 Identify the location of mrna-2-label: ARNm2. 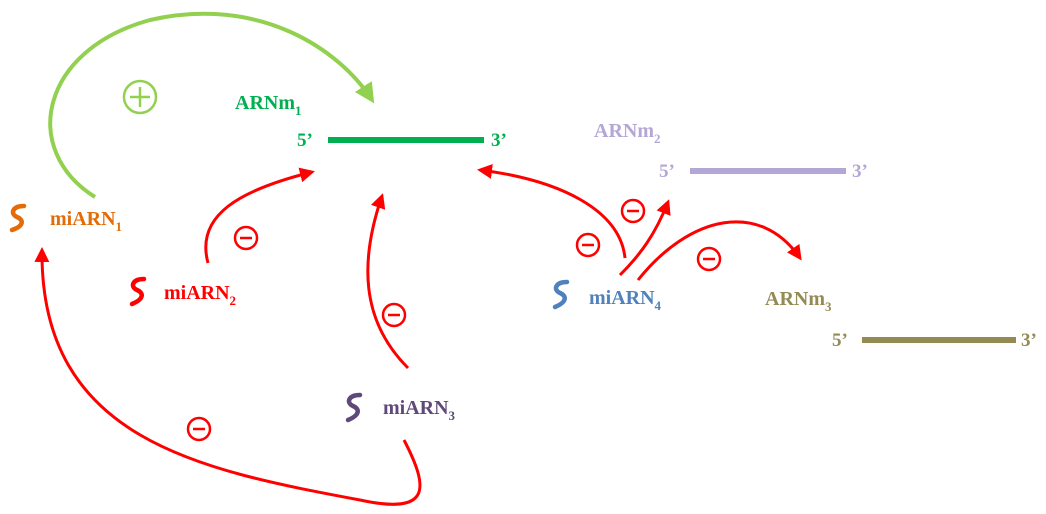
(627, 133).